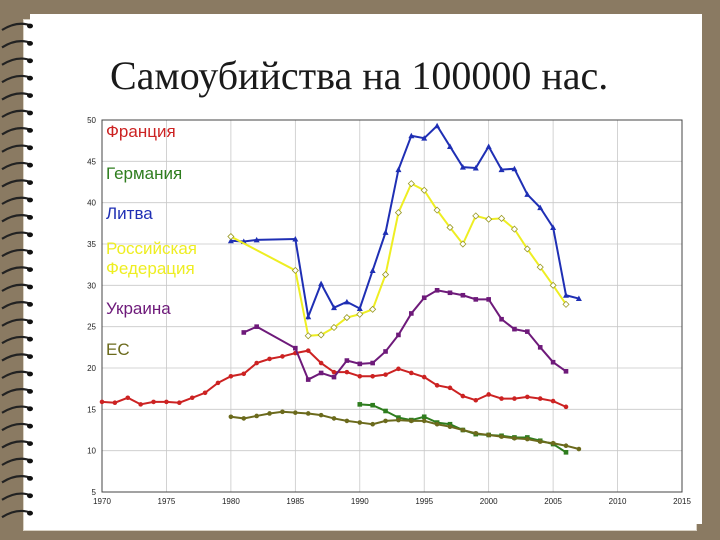 This screenshot has height=540, width=720. I want to click on x-tick-label: 2010, so click(618, 501).